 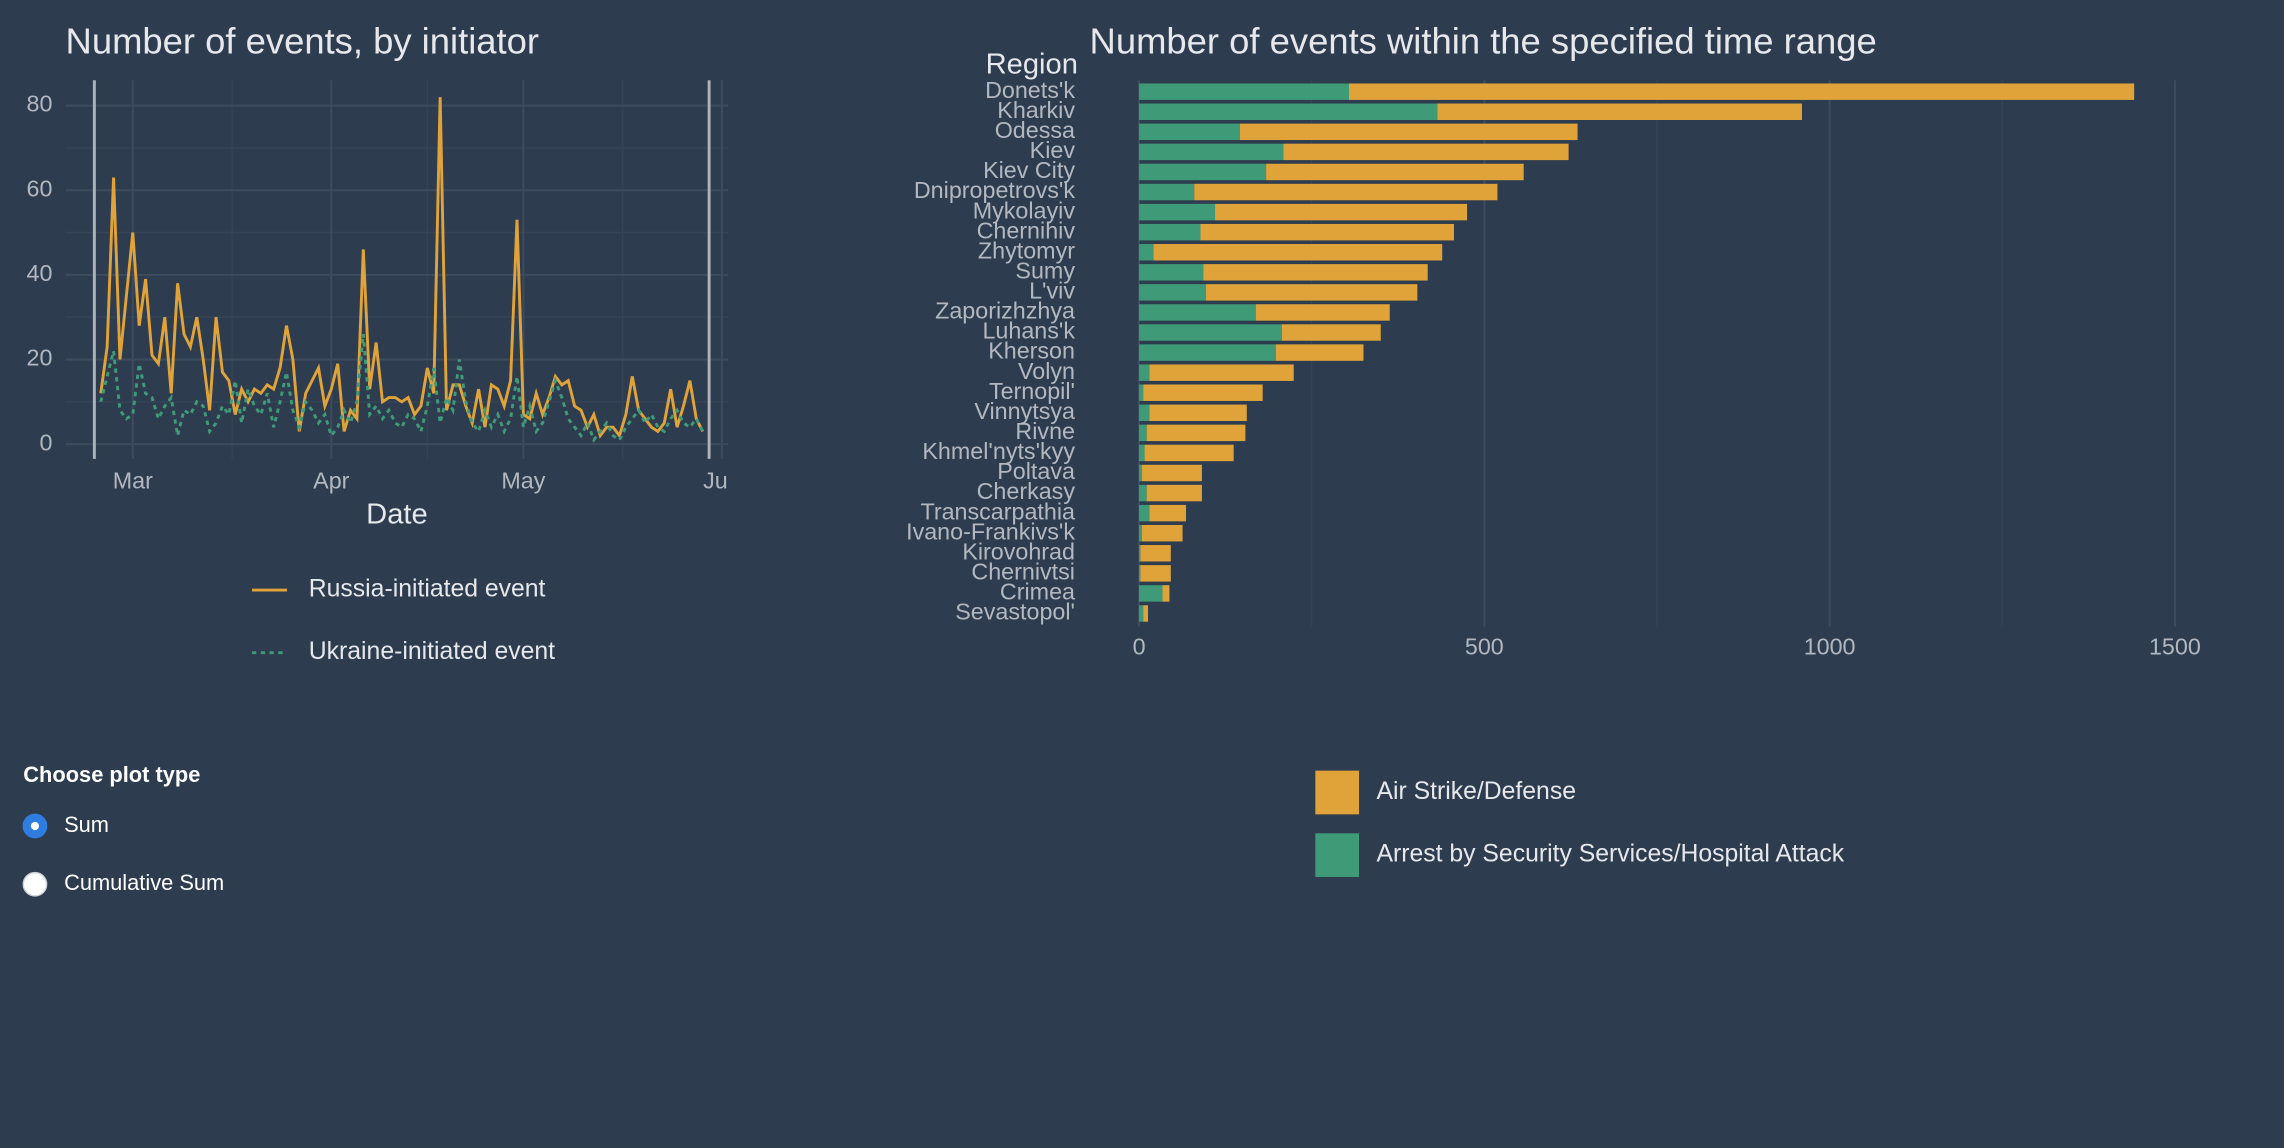 I want to click on x-tick-label: Mar, so click(x=133, y=480).